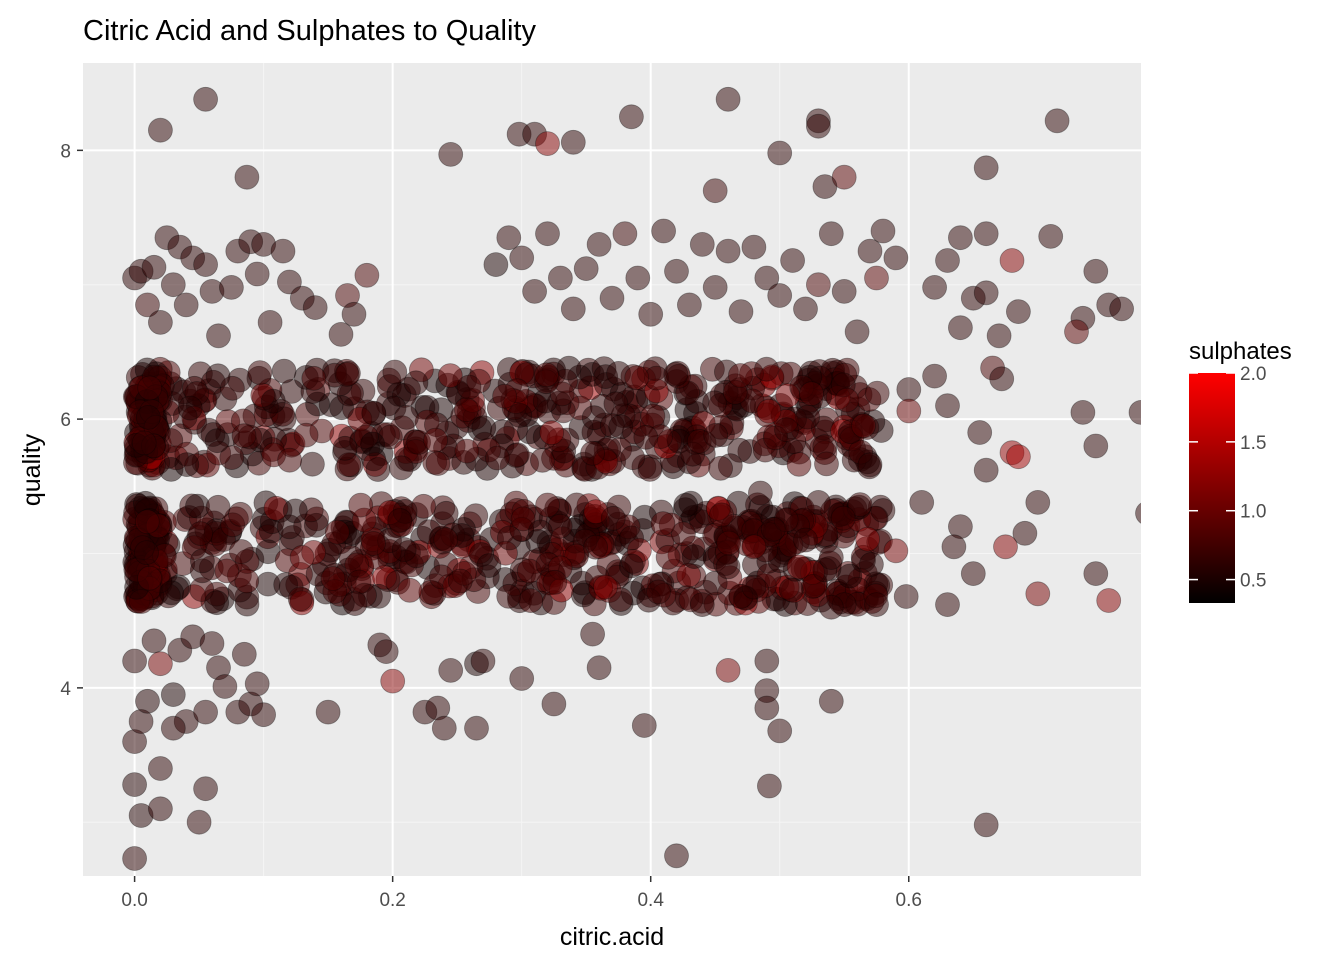 The image size is (1344, 960). I want to click on y-axis: 4 6 8, so click(71, 420).